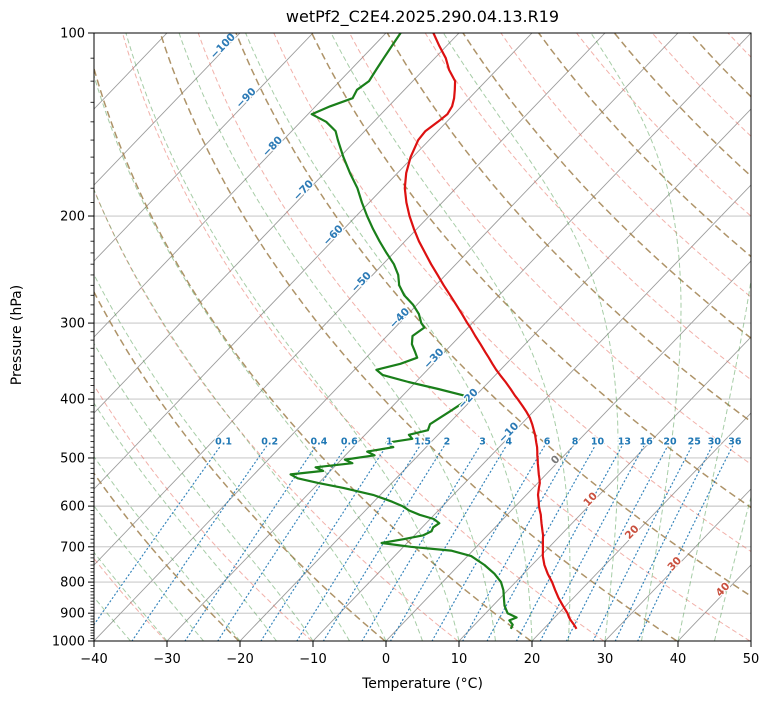 This screenshot has width=775, height=708. I want to click on y-tick-label: 800, so click(72, 583).